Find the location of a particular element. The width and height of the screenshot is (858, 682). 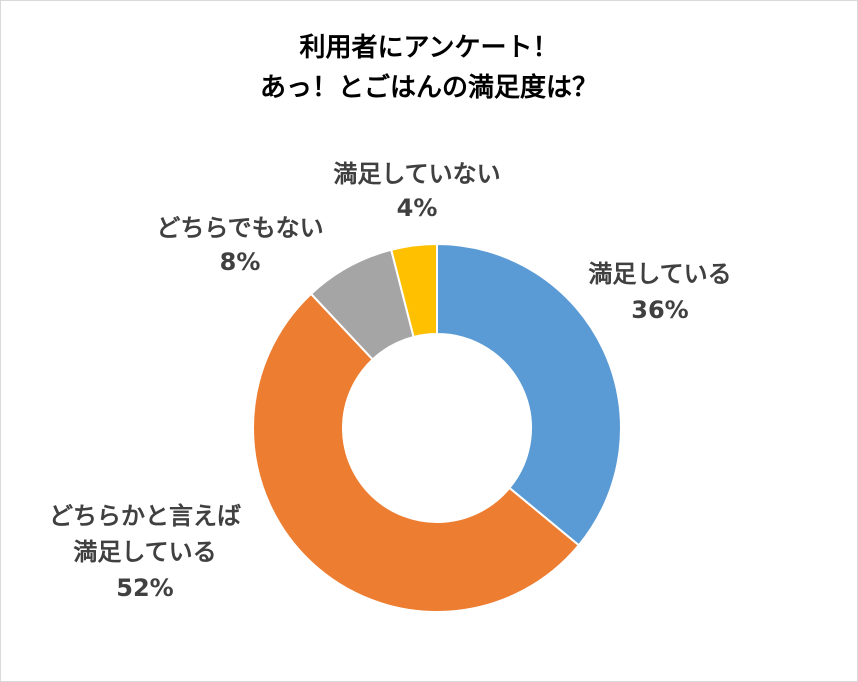

chart-title-line-1: 利用者にアンケート！ is located at coordinates (429, 48).